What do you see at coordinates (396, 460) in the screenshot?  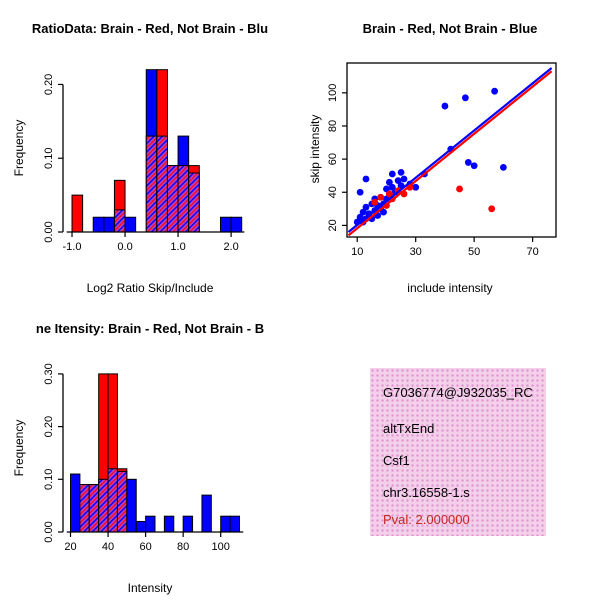 I see `gene-symbol-text: Csf1` at bounding box center [396, 460].